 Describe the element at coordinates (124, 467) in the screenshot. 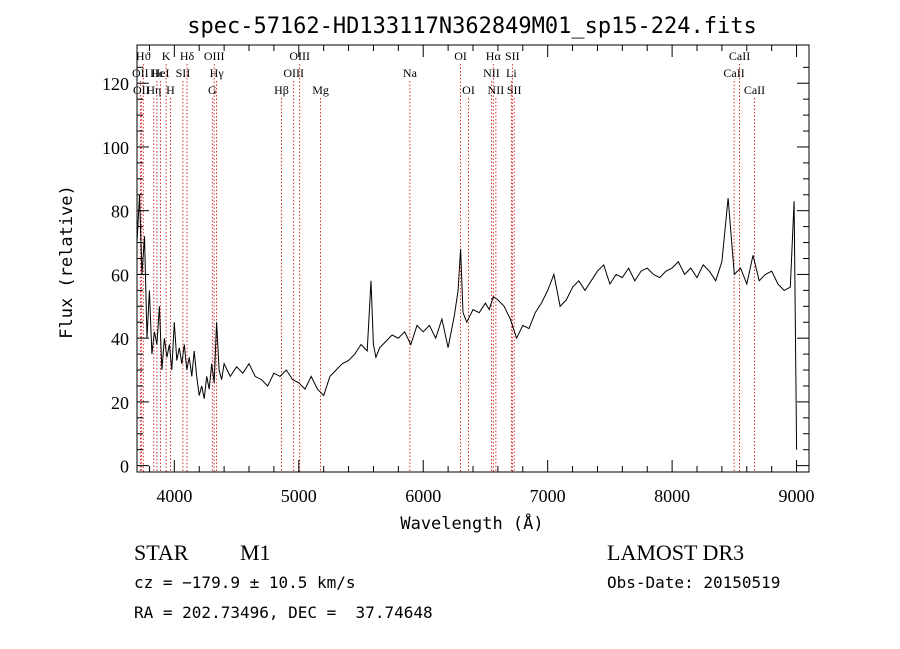

I see `y-tick-label-0: 0` at that location.